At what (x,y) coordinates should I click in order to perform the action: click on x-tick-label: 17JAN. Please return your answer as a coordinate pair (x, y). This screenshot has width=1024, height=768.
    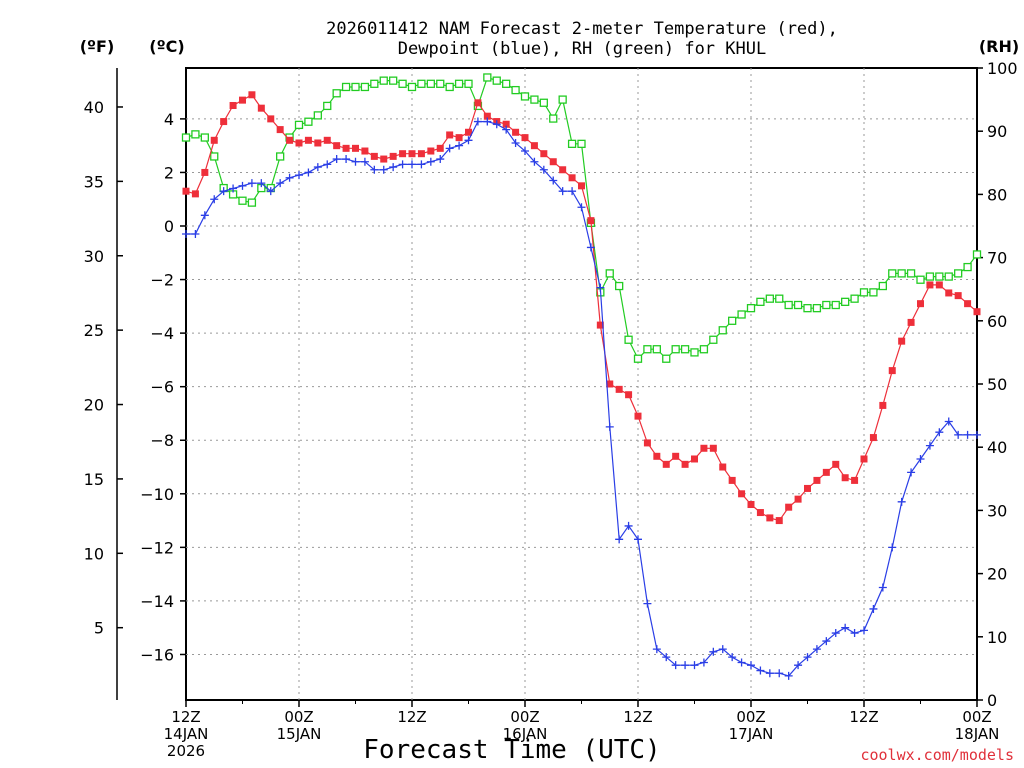
    Looking at the image, I should click on (751, 734).